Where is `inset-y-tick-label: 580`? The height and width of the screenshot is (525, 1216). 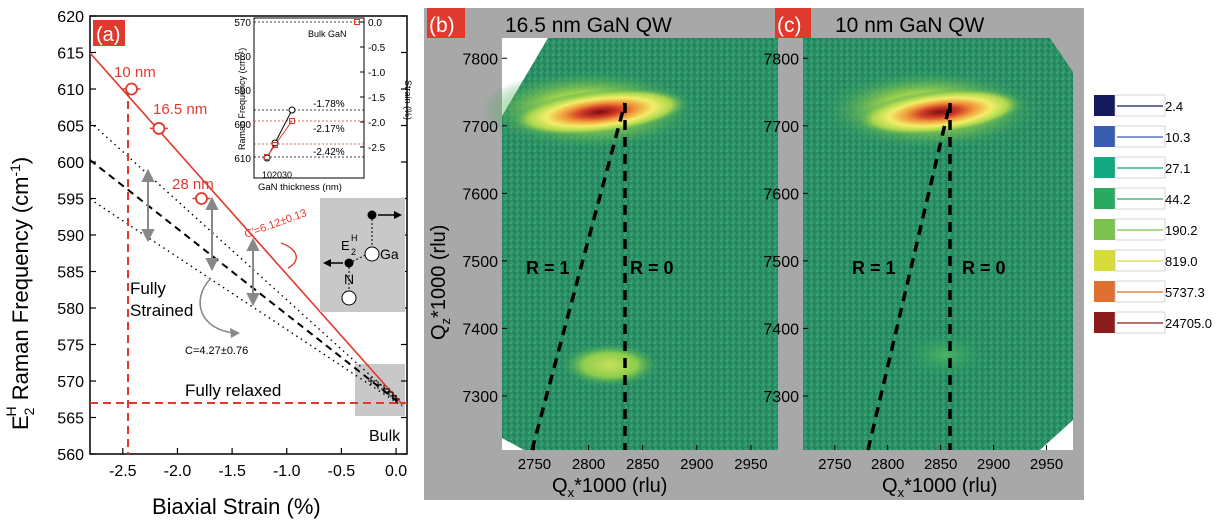
inset-y-tick-label: 580 is located at coordinates (242, 57).